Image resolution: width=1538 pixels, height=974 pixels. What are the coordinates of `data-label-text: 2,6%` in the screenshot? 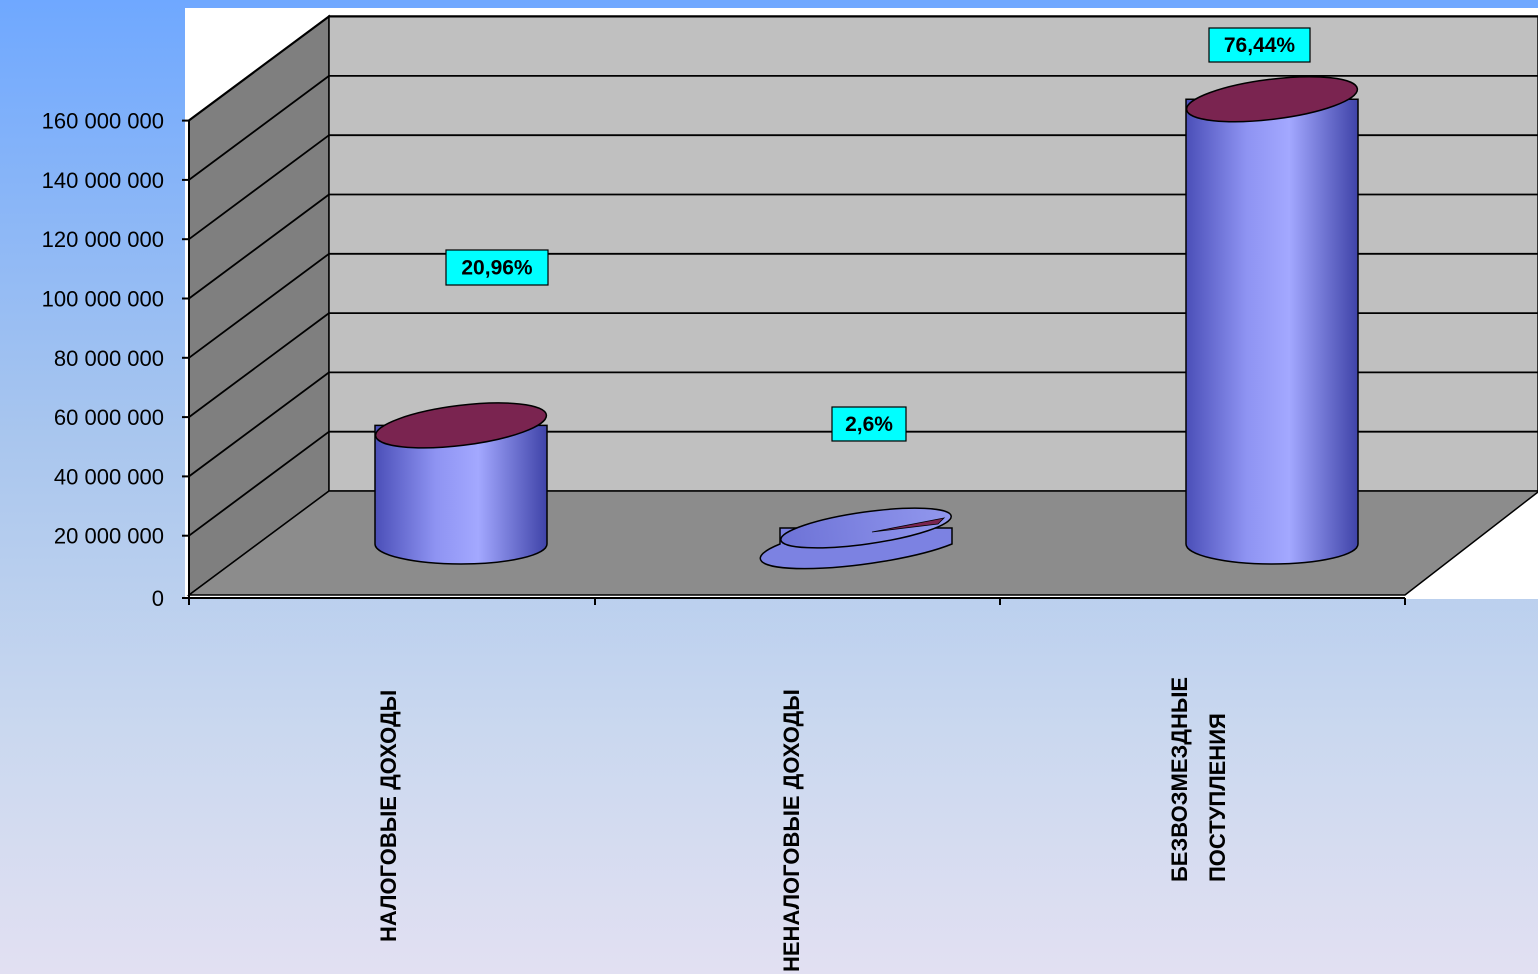 It's located at (869, 424).